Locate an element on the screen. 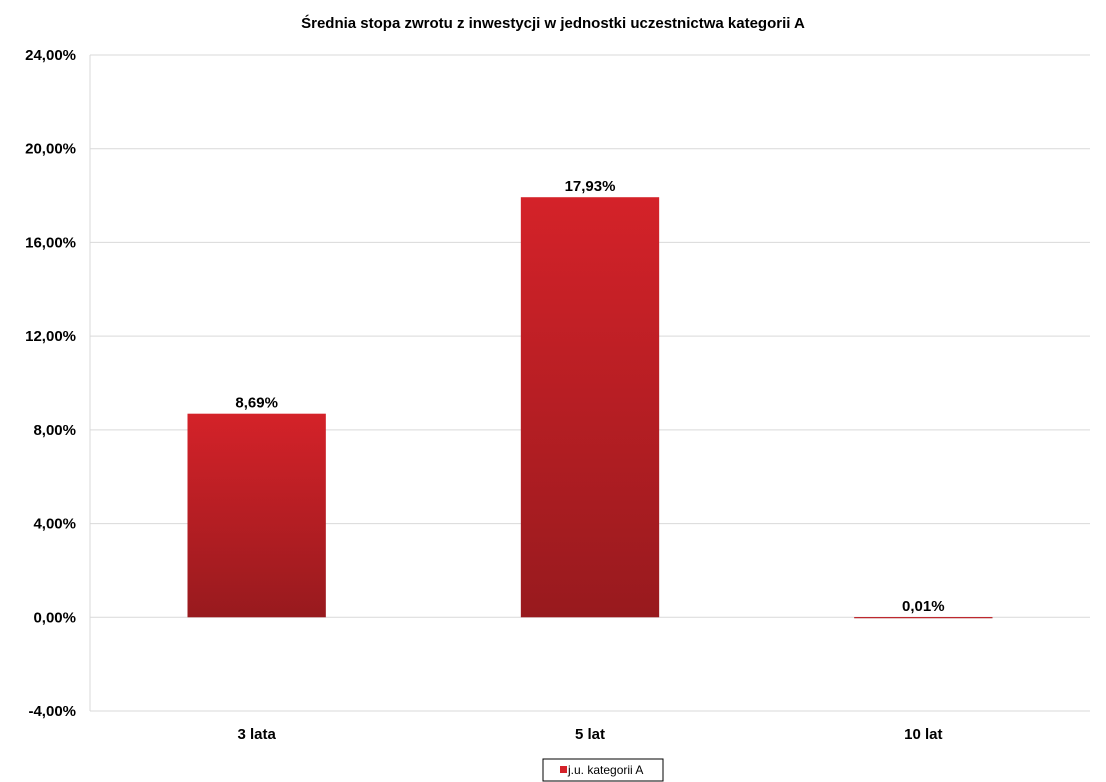 This screenshot has height=782, width=1106. data-label: 0,01% is located at coordinates (923, 606).